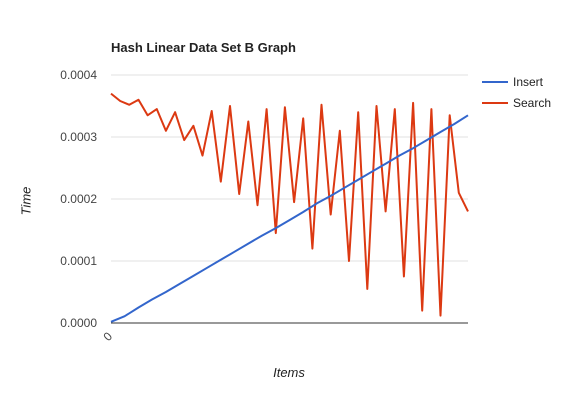 The height and width of the screenshot is (400, 580). I want to click on y-tick-label: 0.0002, so click(78, 199).